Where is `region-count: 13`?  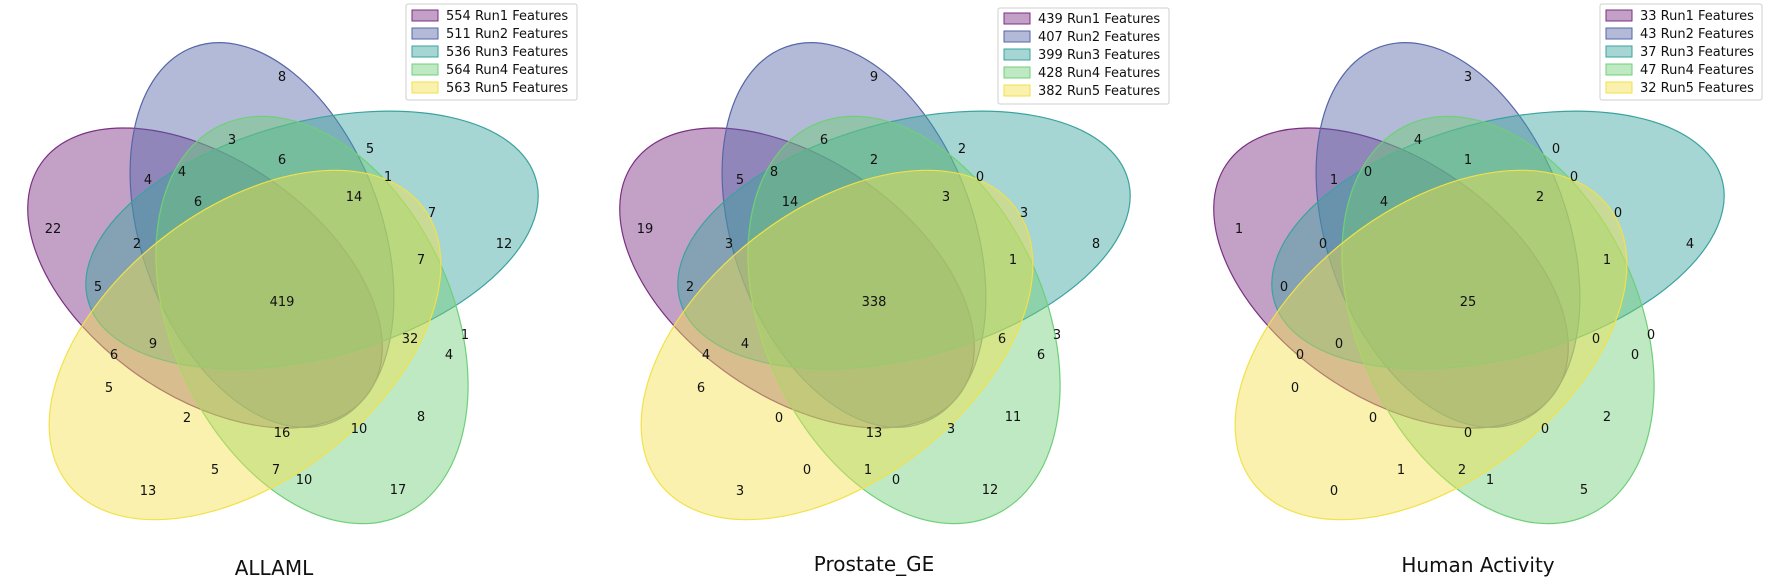
region-count: 13 is located at coordinates (148, 491).